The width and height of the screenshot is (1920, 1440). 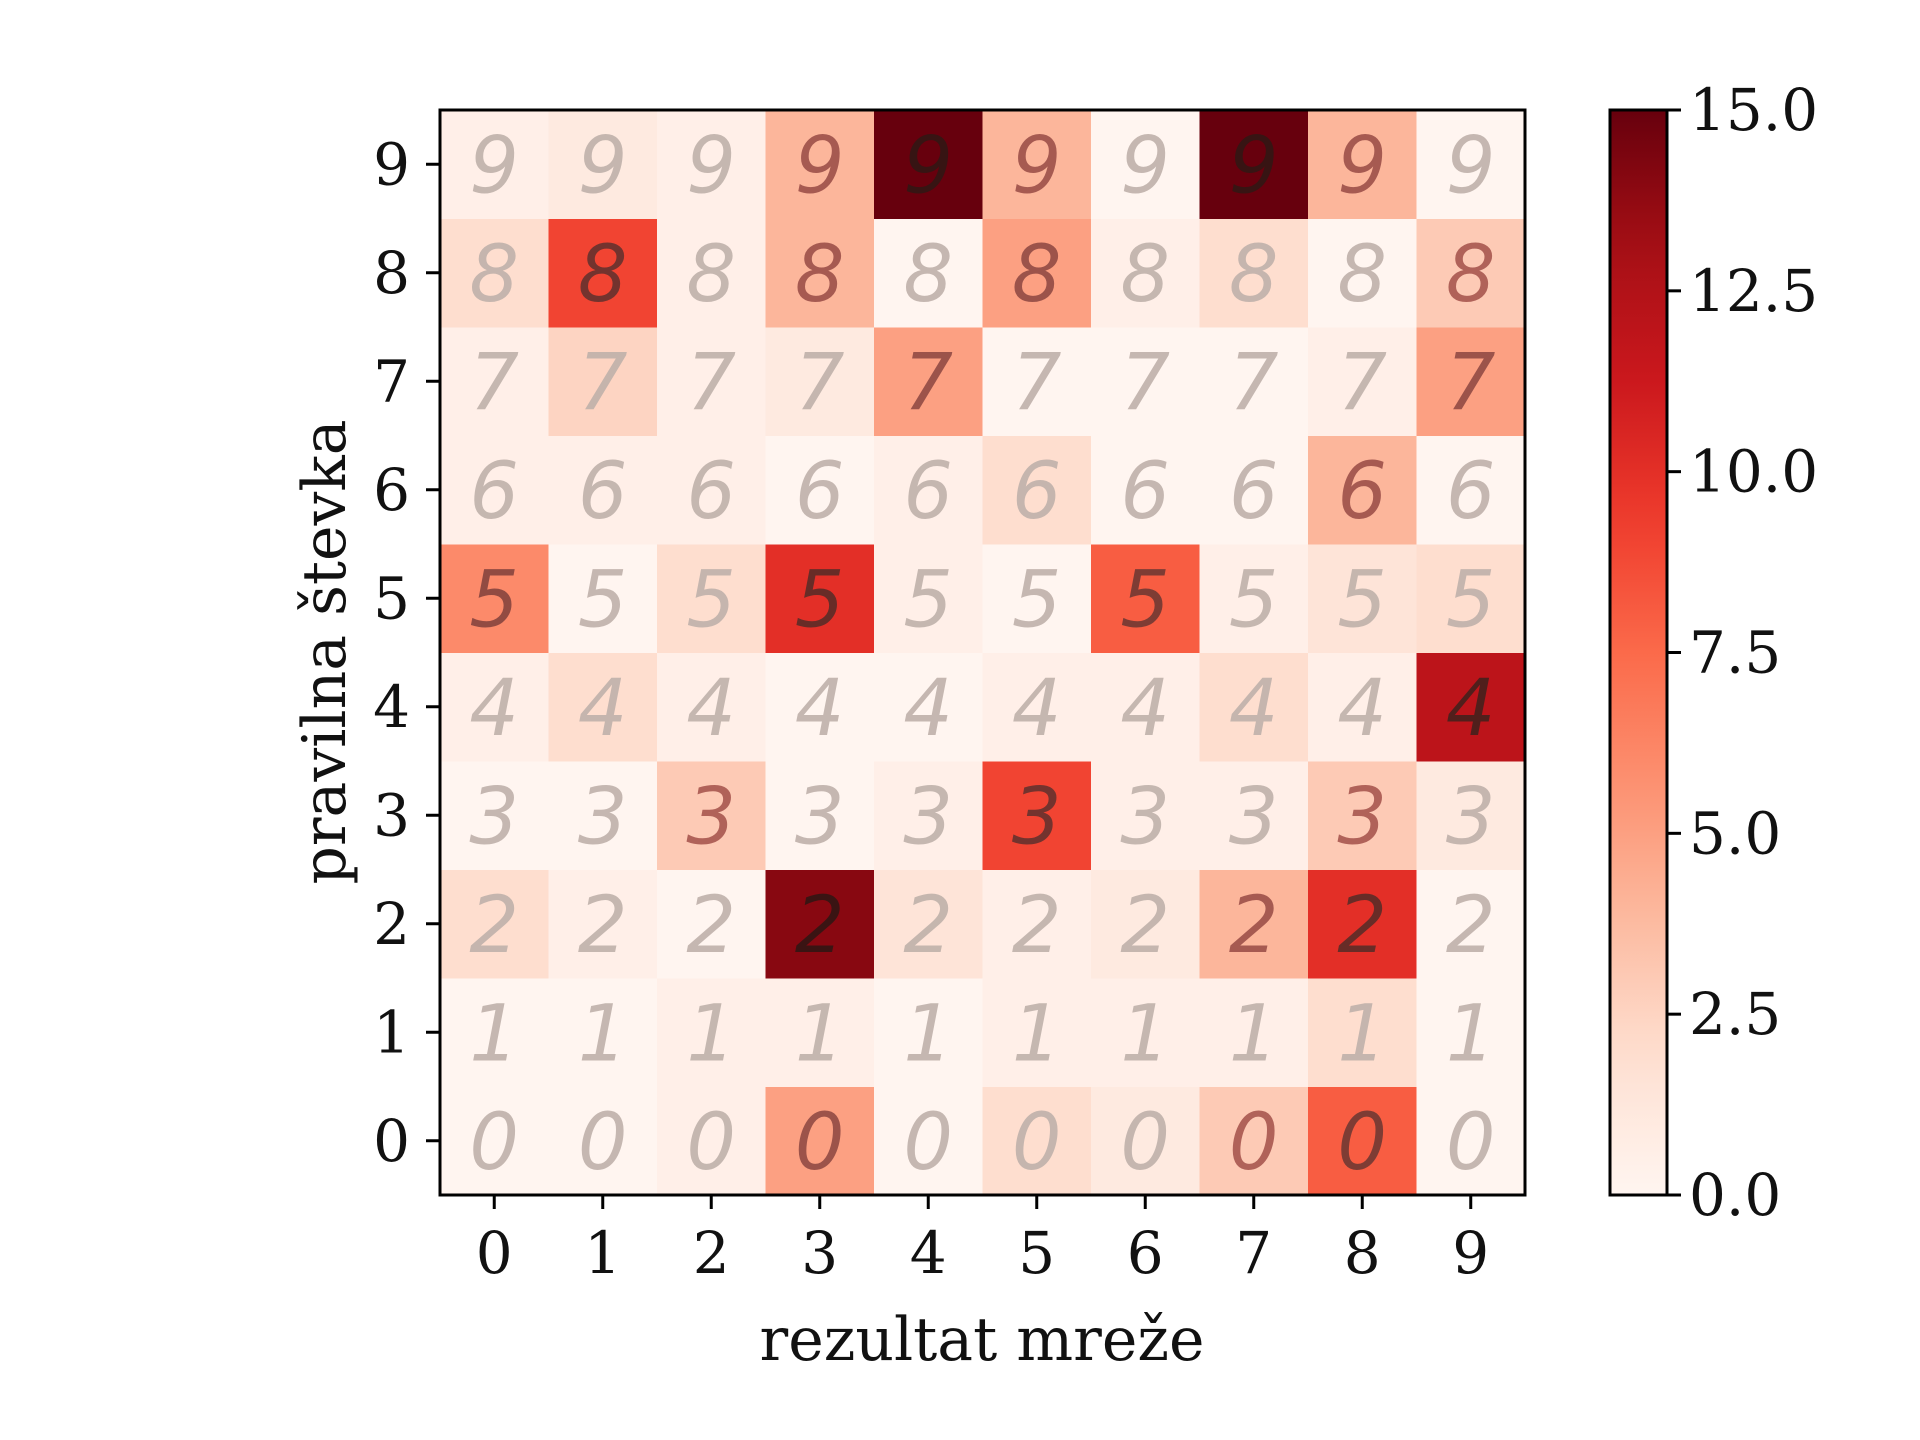 What do you see at coordinates (1735, 833) in the screenshot?
I see `colorbar-tick-label: 5.0` at bounding box center [1735, 833].